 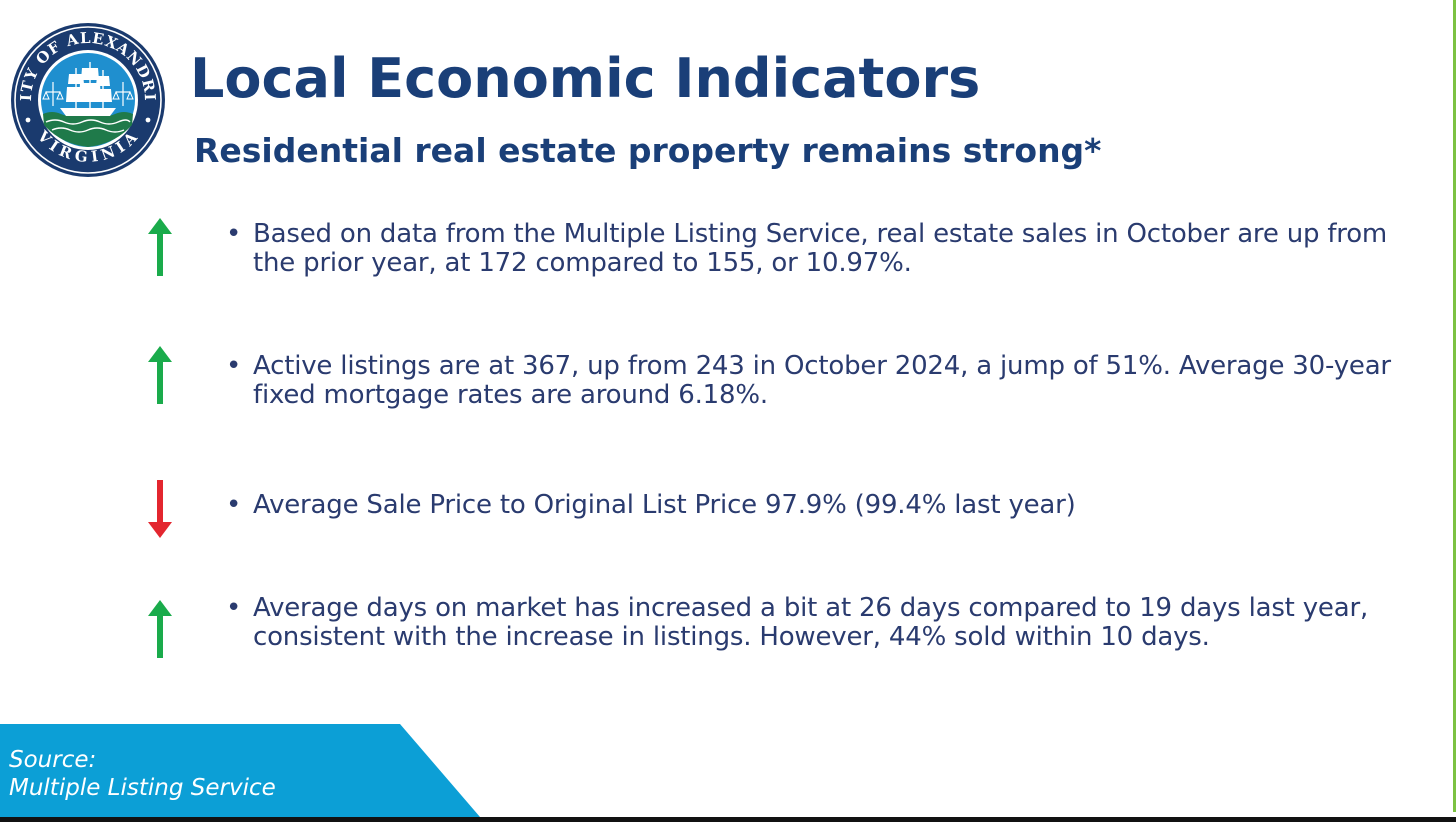 What do you see at coordinates (585, 78) in the screenshot?
I see `page-title: Local Economic Indicators` at bounding box center [585, 78].